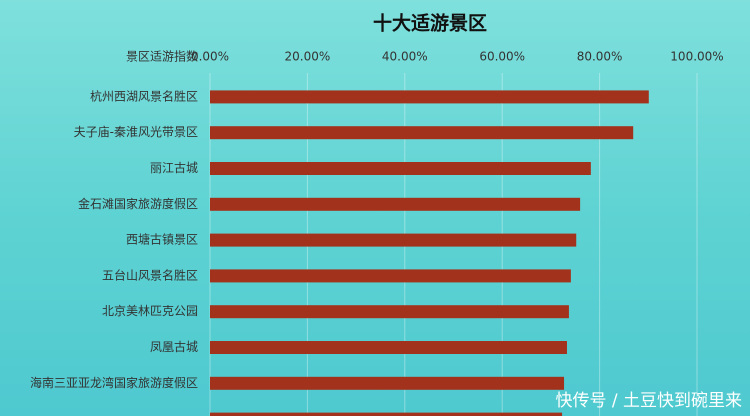 The width and height of the screenshot is (750, 416). I want to click on y-tick-label: 海南三亚亚龙湾国家旅游度假区, so click(114, 382).